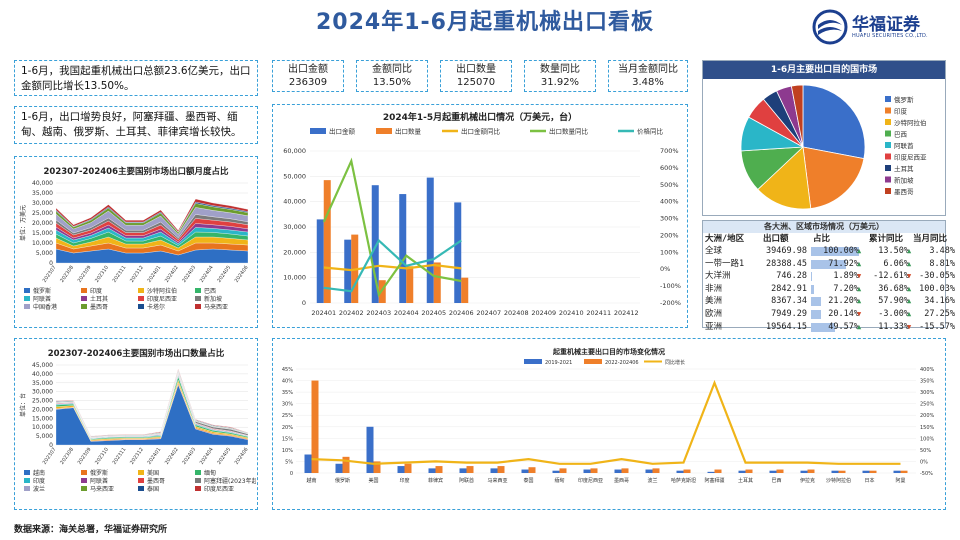 The width and height of the screenshot is (960, 540). What do you see at coordinates (824, 227) in the screenshot?
I see `table-title: 各大洲、区域市场情况（万美元）` at bounding box center [824, 227].